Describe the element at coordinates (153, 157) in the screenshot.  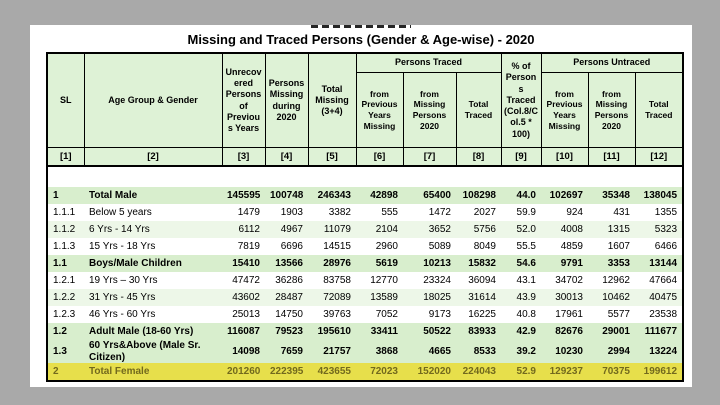
I see `col-number: [2]` at that location.